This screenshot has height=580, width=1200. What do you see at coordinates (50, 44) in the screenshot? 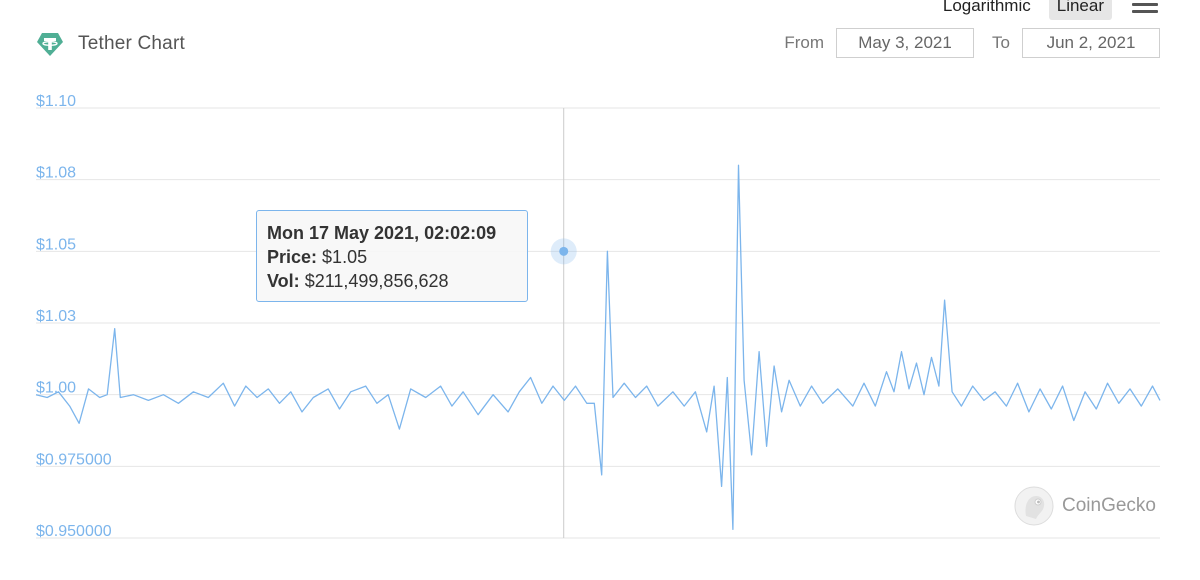
I see `tether-logo-icon` at bounding box center [50, 44].